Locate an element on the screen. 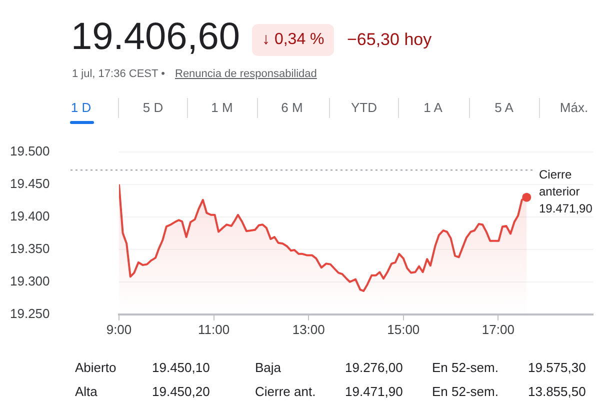 The image size is (602, 418). x-tick-label: 17:00 is located at coordinates (498, 329).